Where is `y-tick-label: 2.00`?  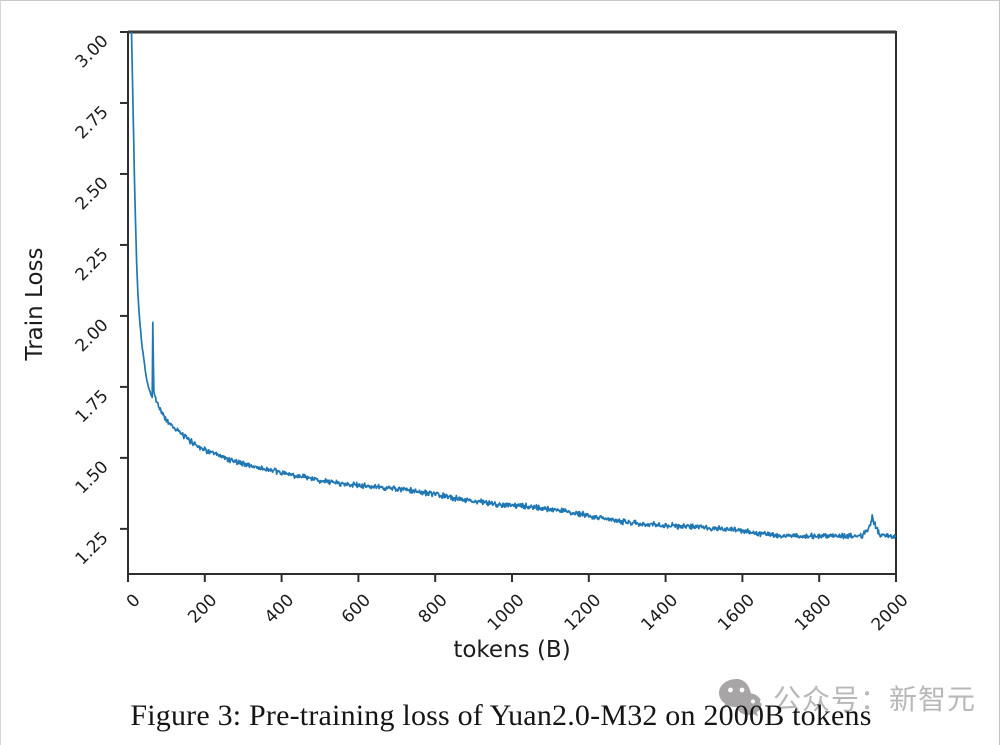
y-tick-label: 2.00 is located at coordinates (92, 335).